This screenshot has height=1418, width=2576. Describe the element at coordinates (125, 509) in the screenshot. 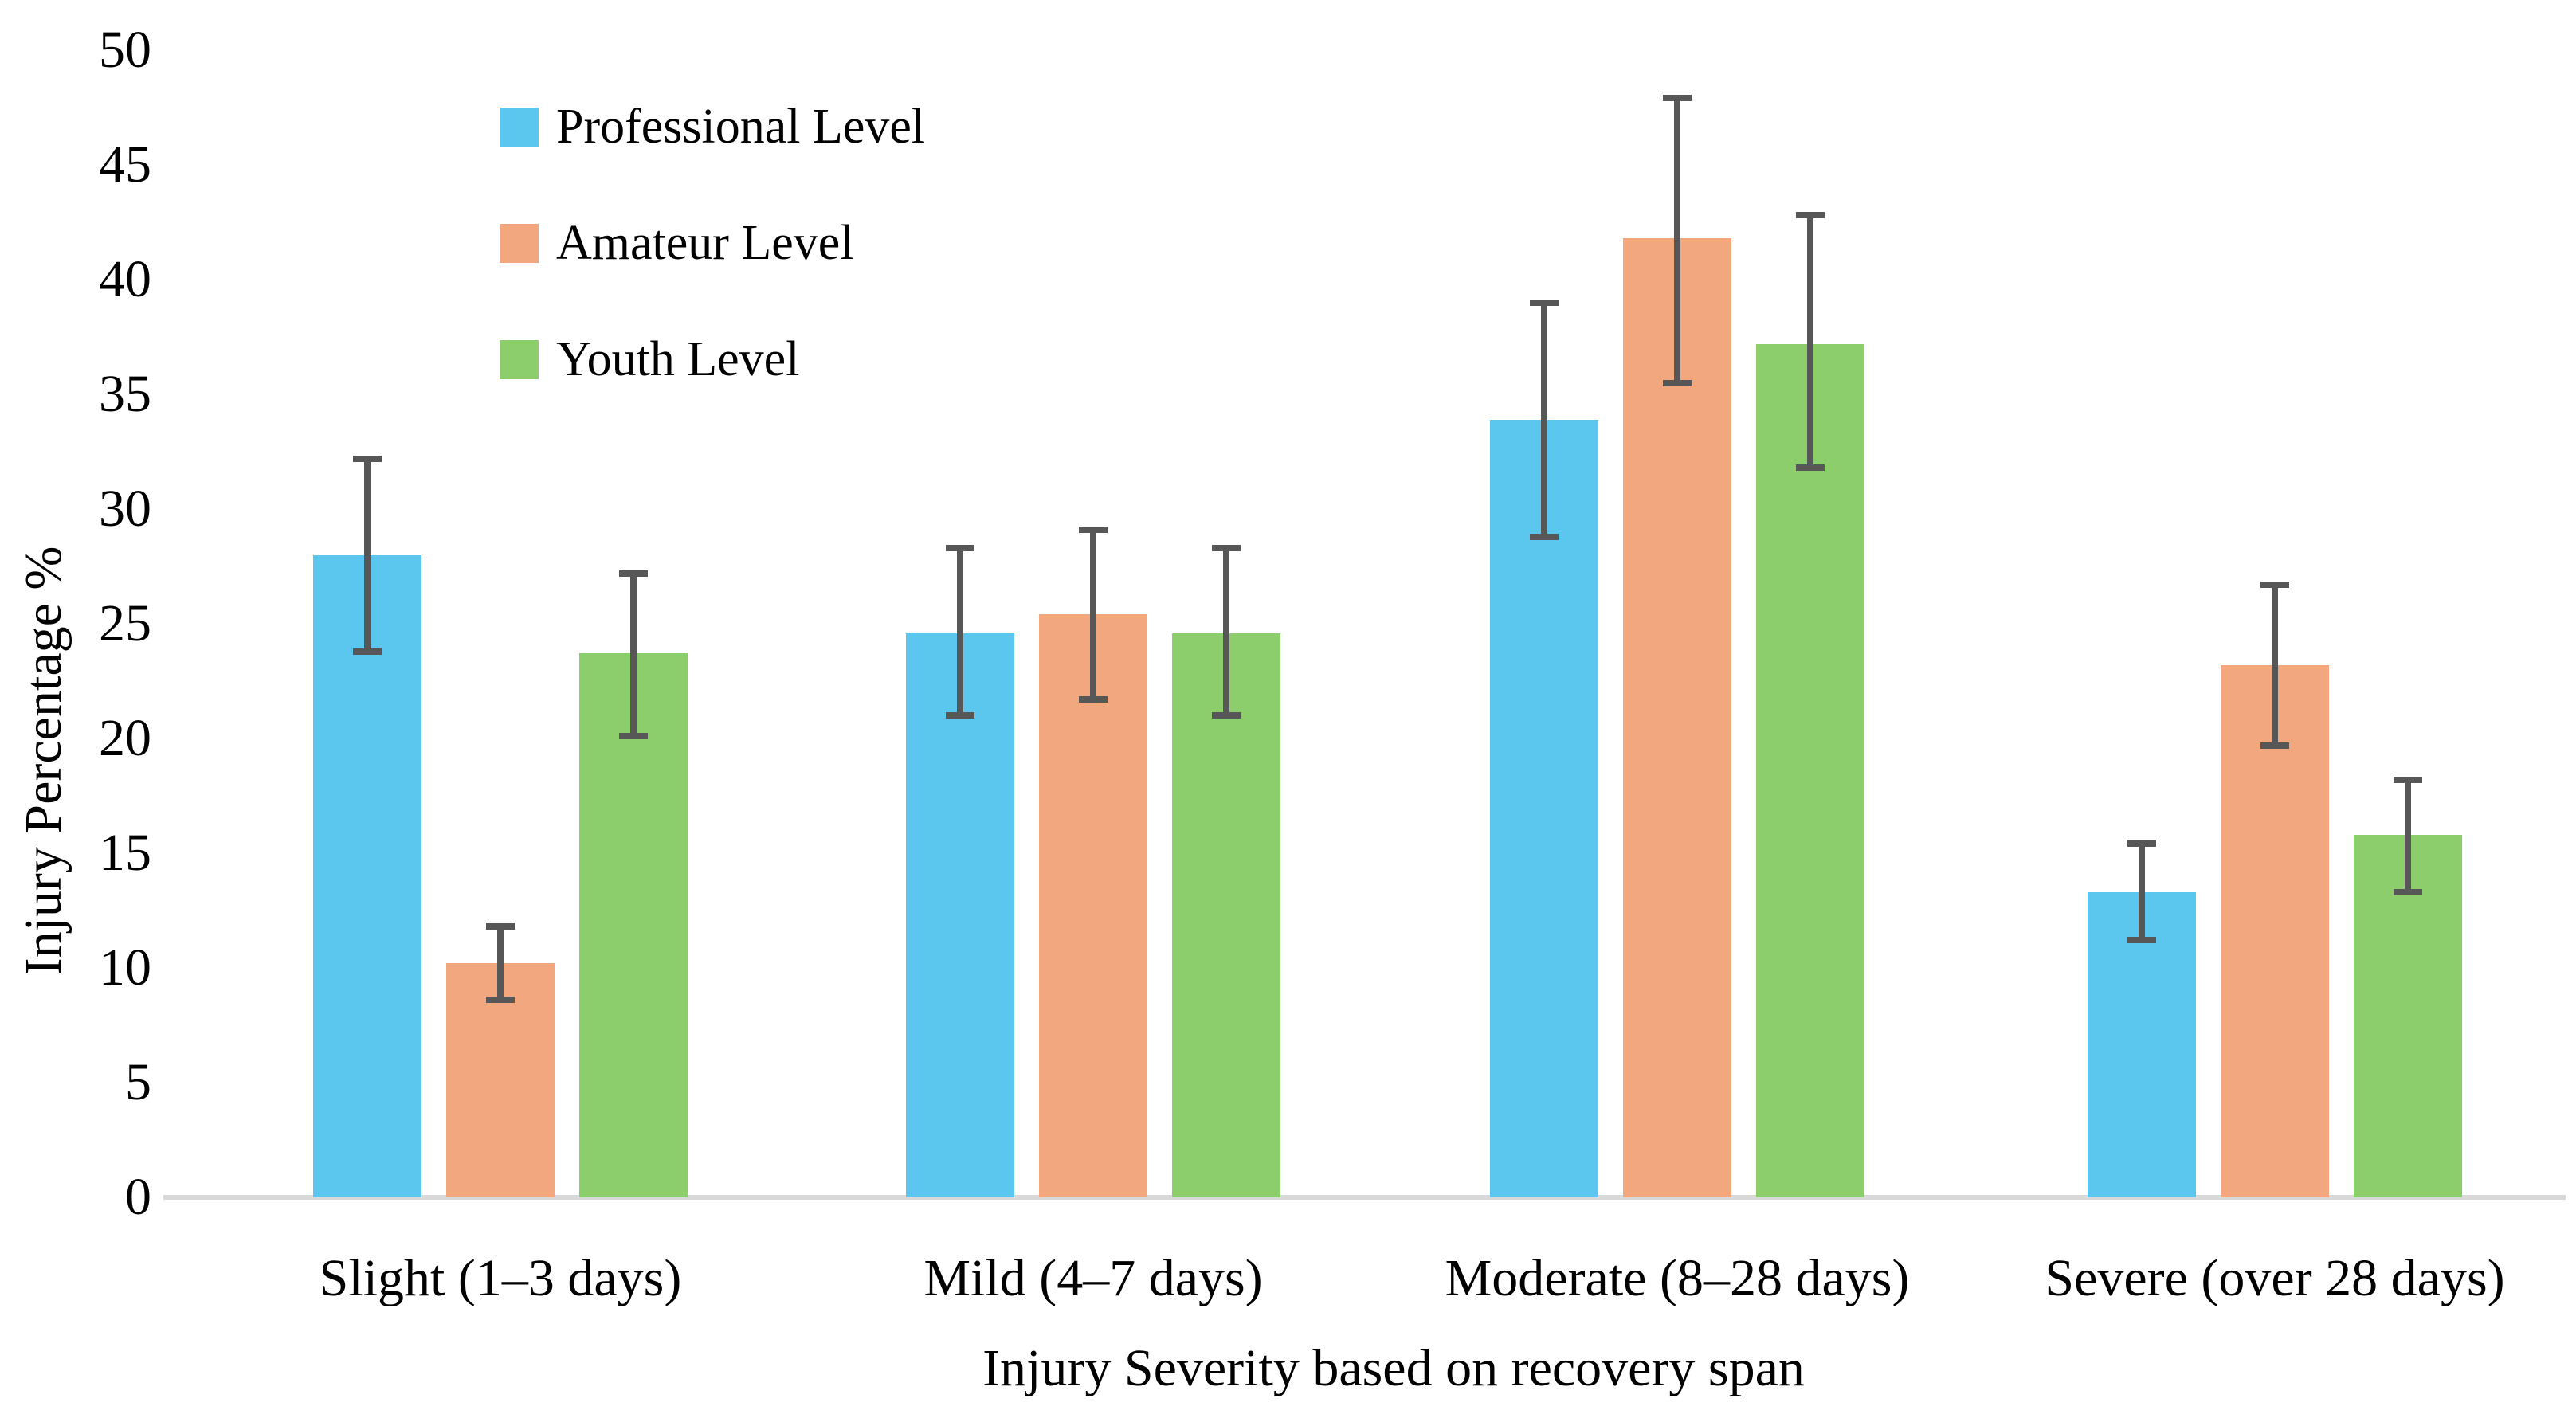

I see `y-tick-label: 30` at that location.